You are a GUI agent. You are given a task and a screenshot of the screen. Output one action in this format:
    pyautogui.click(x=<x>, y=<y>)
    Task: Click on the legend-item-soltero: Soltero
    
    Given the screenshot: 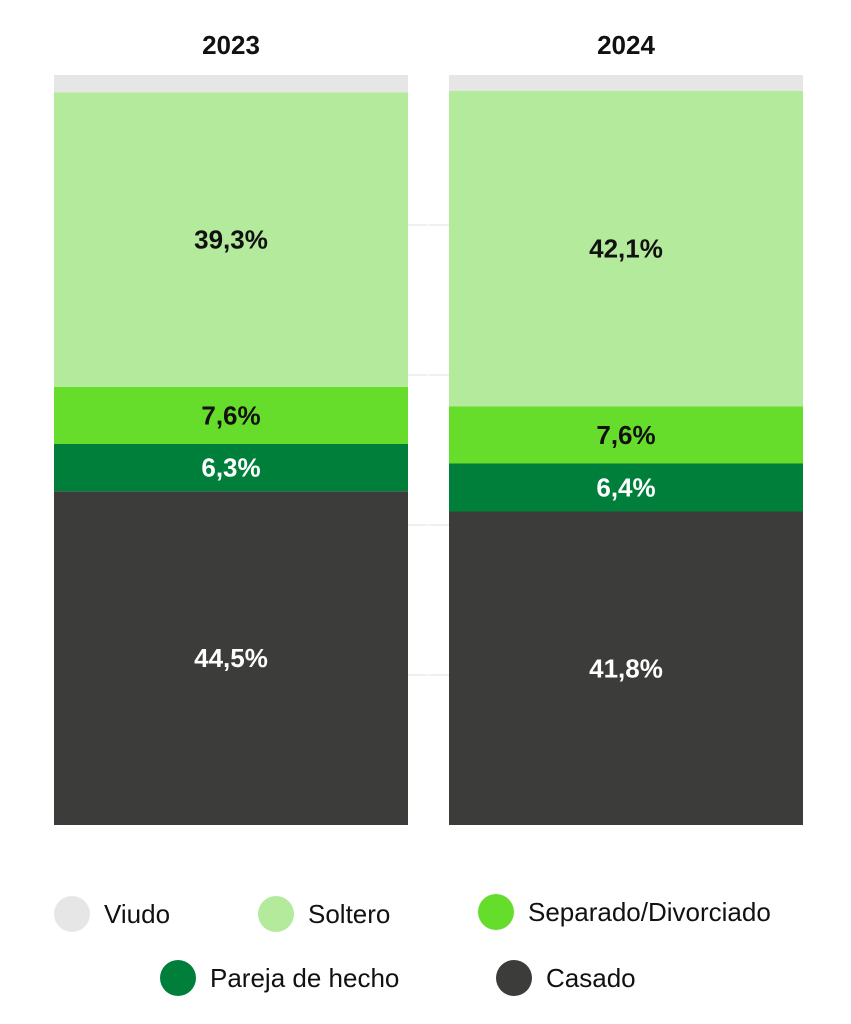 What is the action you would take?
    pyautogui.click(x=324, y=914)
    